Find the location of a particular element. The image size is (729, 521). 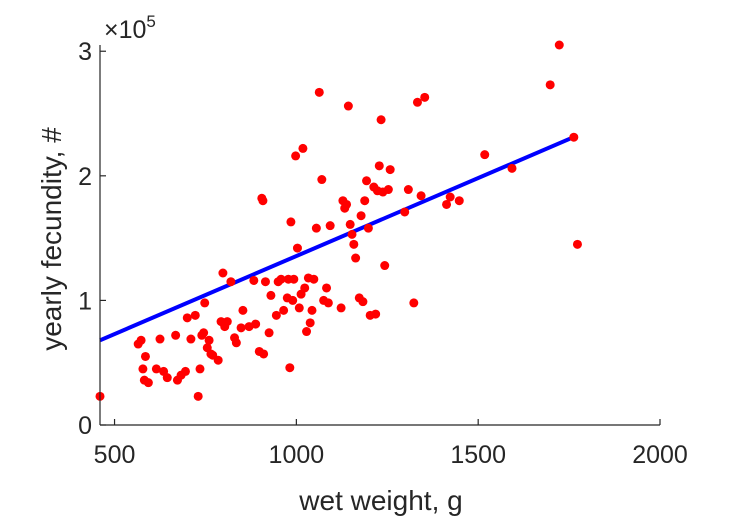

y-axis-label: yearly fecundity, # is located at coordinates (51, 239).